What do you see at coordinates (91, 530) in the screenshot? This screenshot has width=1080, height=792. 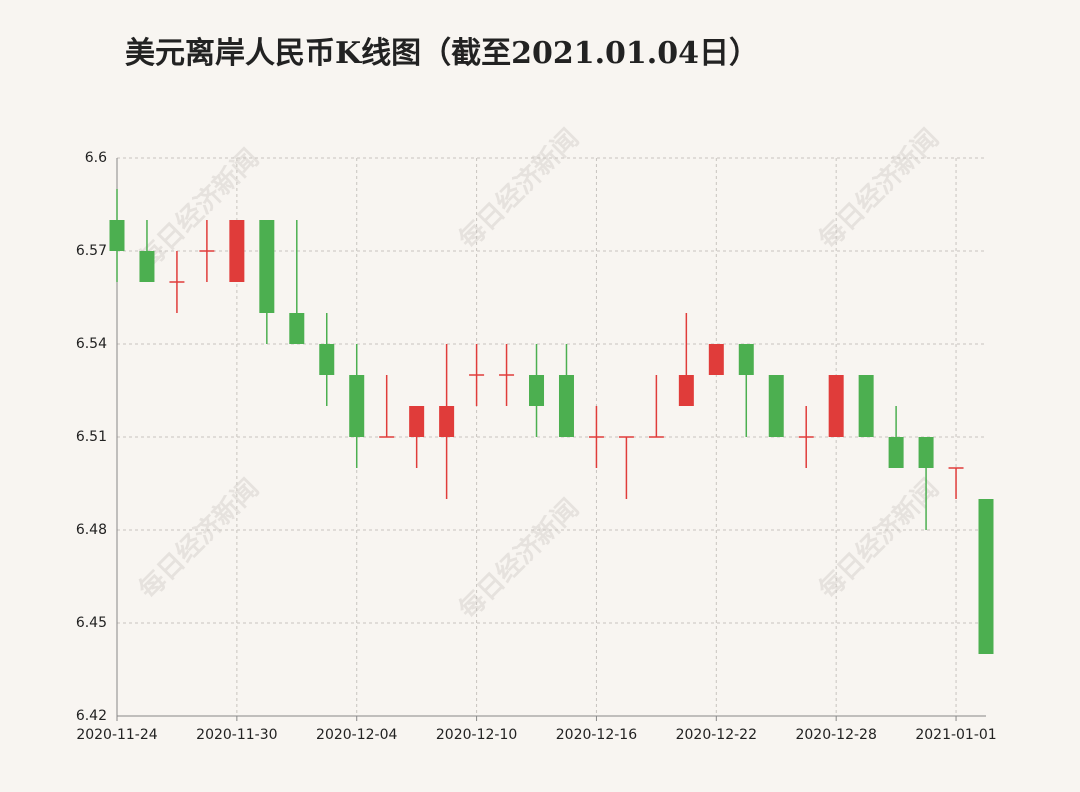 I see `y-tick-label: 6.48` at bounding box center [91, 530].